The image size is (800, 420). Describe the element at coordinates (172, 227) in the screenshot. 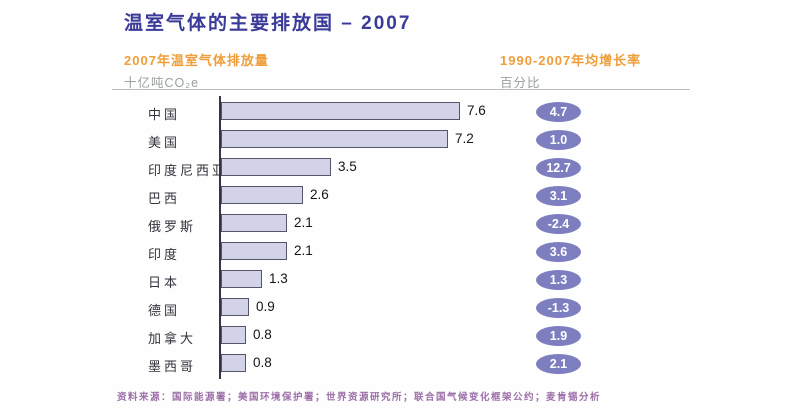

I see `country-label: 俄罗斯` at that location.